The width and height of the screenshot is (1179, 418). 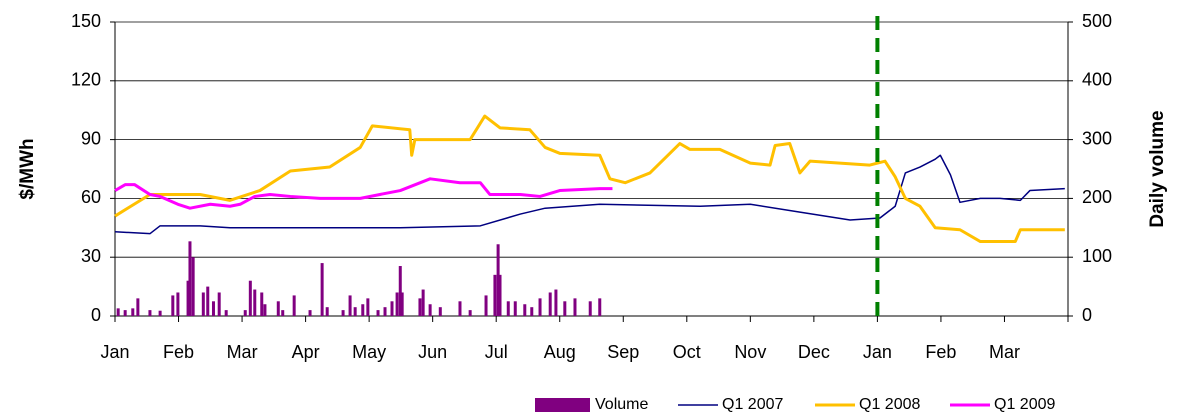 I want to click on legend-label: Q1 2008, so click(x=889, y=404).